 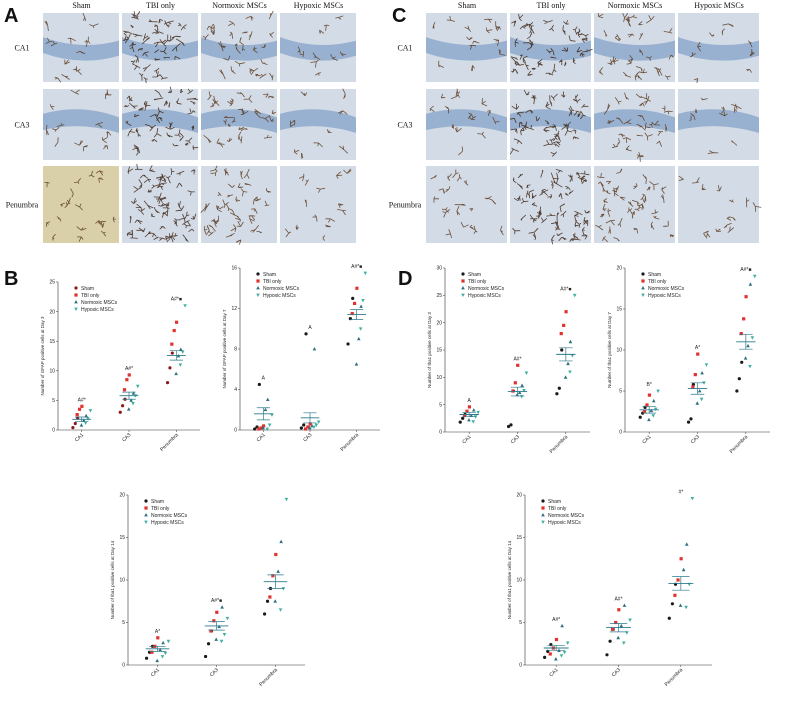 What do you see at coordinates (405, 279) in the screenshot?
I see `panel-letter: D` at bounding box center [405, 279].